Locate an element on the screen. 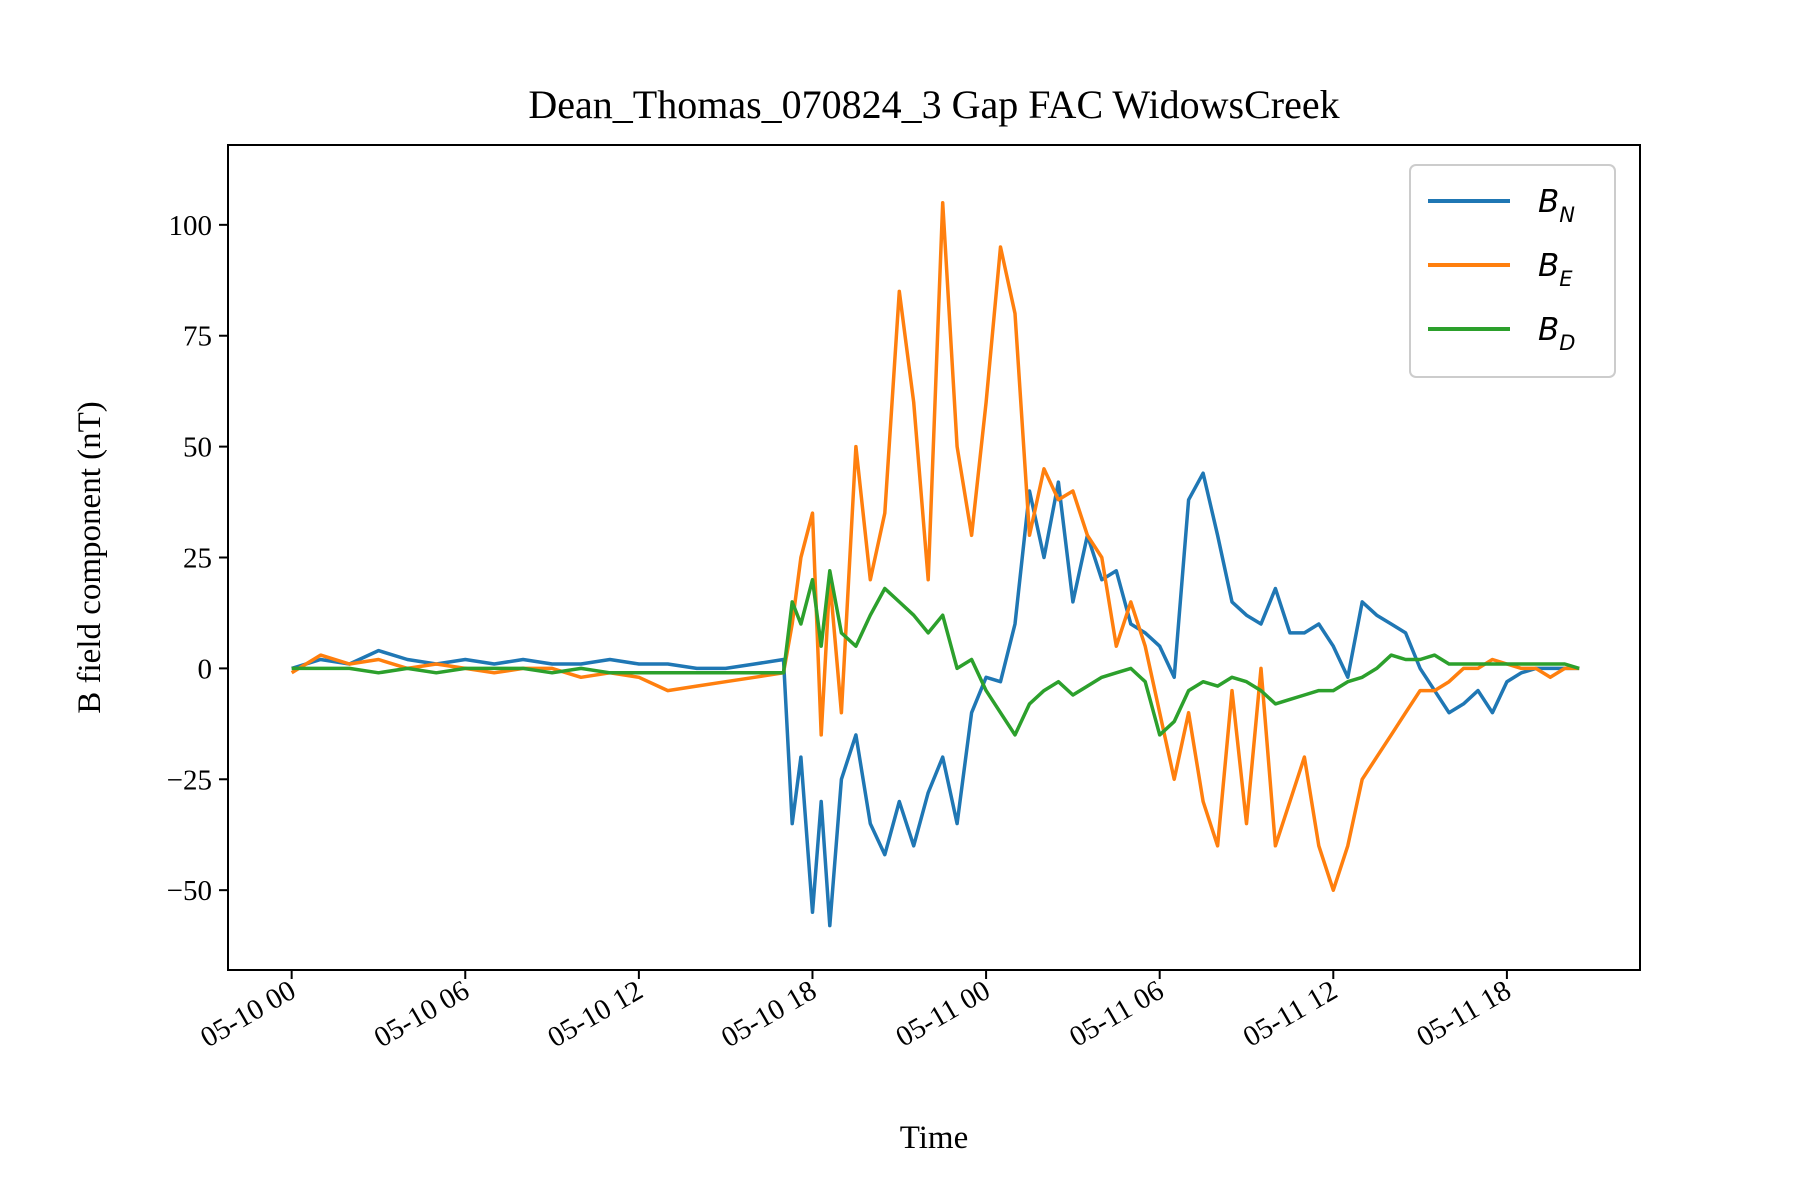 Image resolution: width=1800 pixels, height=1200 pixels. legend-entry: BD is located at coordinates (1556, 333).